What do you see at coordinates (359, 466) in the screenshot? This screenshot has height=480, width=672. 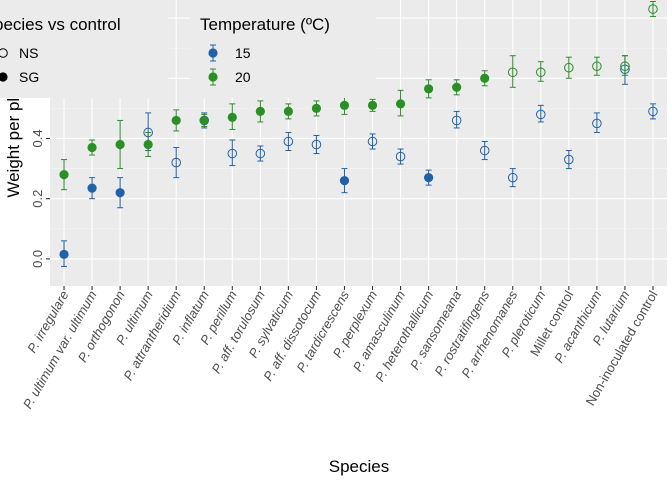 I see `x-axis-title: Species` at bounding box center [359, 466].